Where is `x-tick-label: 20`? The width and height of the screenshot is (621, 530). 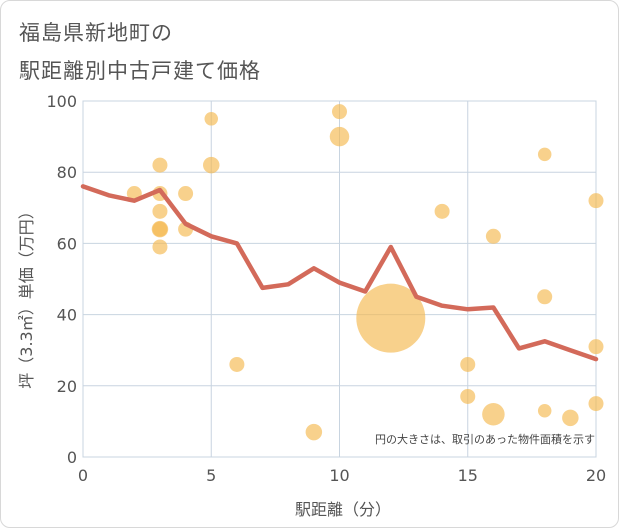 x-tick-label: 20 is located at coordinates (596, 475).